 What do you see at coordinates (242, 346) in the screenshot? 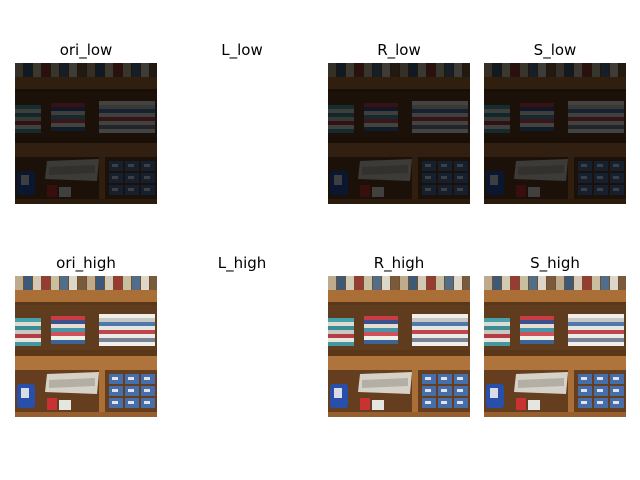
I see `image-l-high` at bounding box center [242, 346].